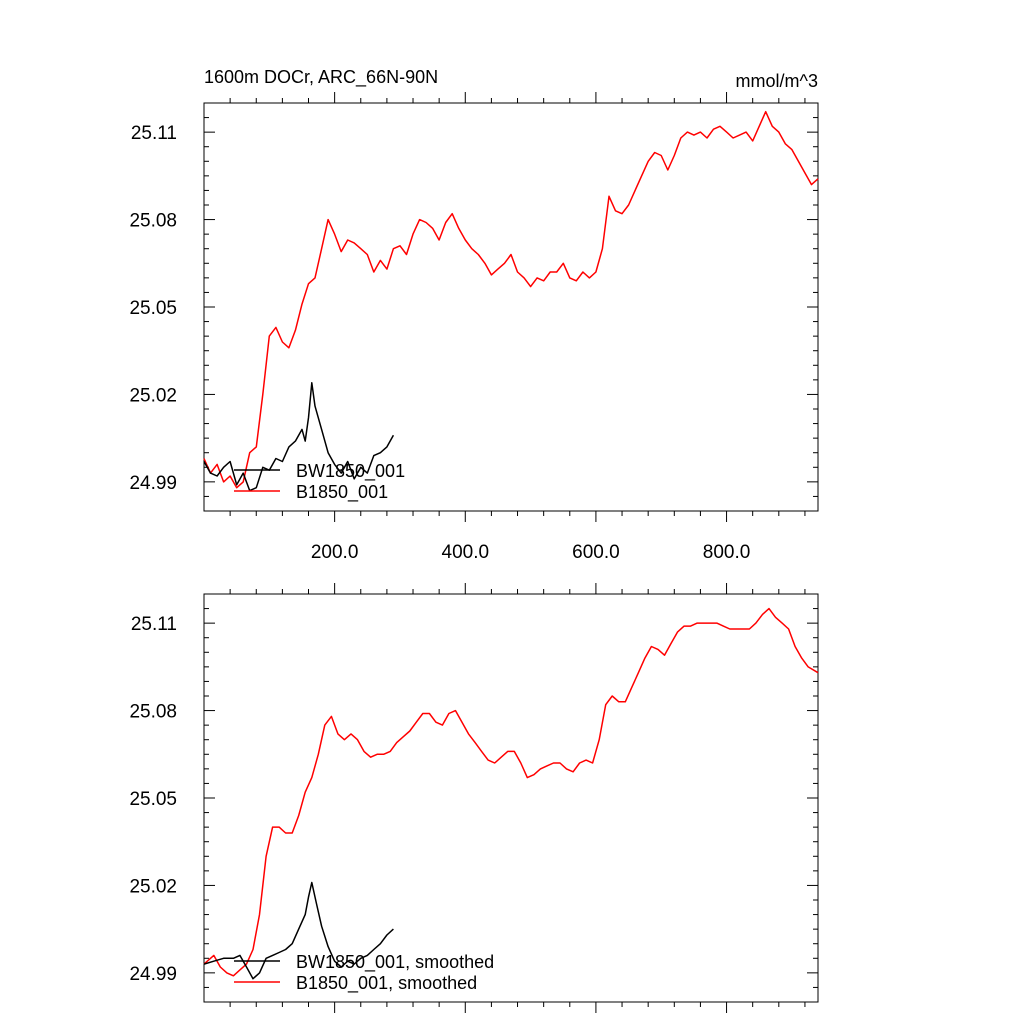 The height and width of the screenshot is (1024, 1024). What do you see at coordinates (342, 492) in the screenshot?
I see `legend-label: B1850_001` at bounding box center [342, 492].